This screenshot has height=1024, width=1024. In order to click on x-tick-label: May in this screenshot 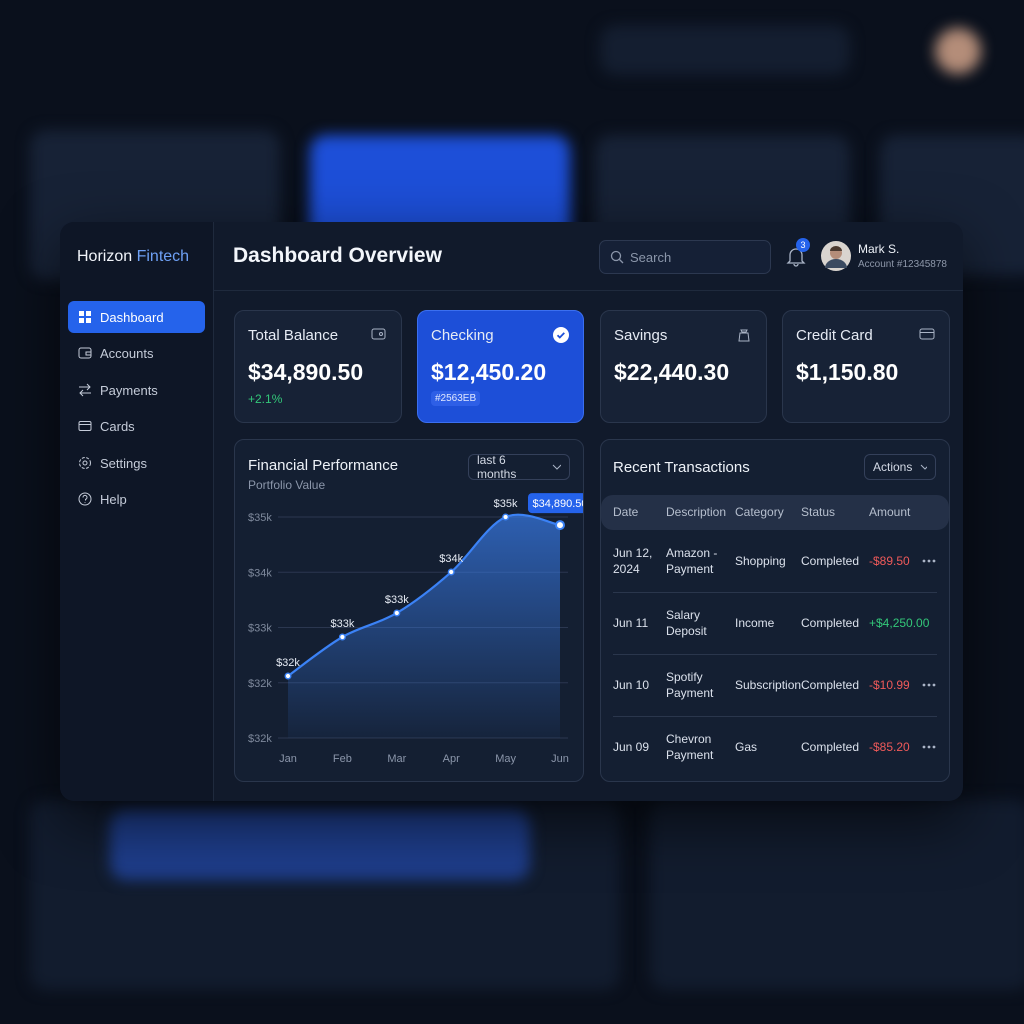, I will do `click(505, 759)`.